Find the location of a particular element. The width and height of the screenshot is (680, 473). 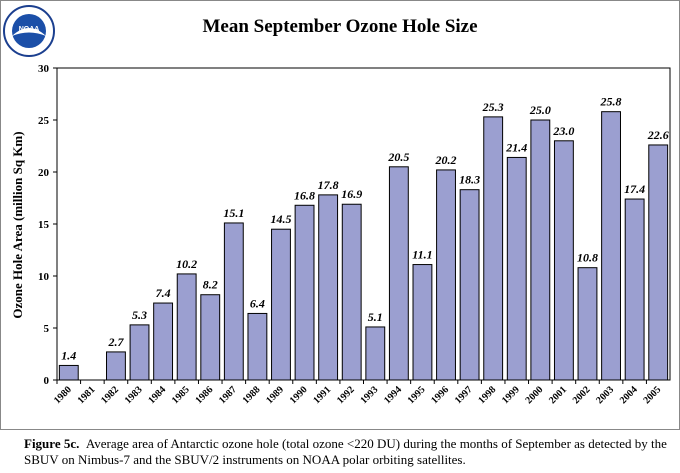

x-tick-label: 1985 is located at coordinates (181, 395).